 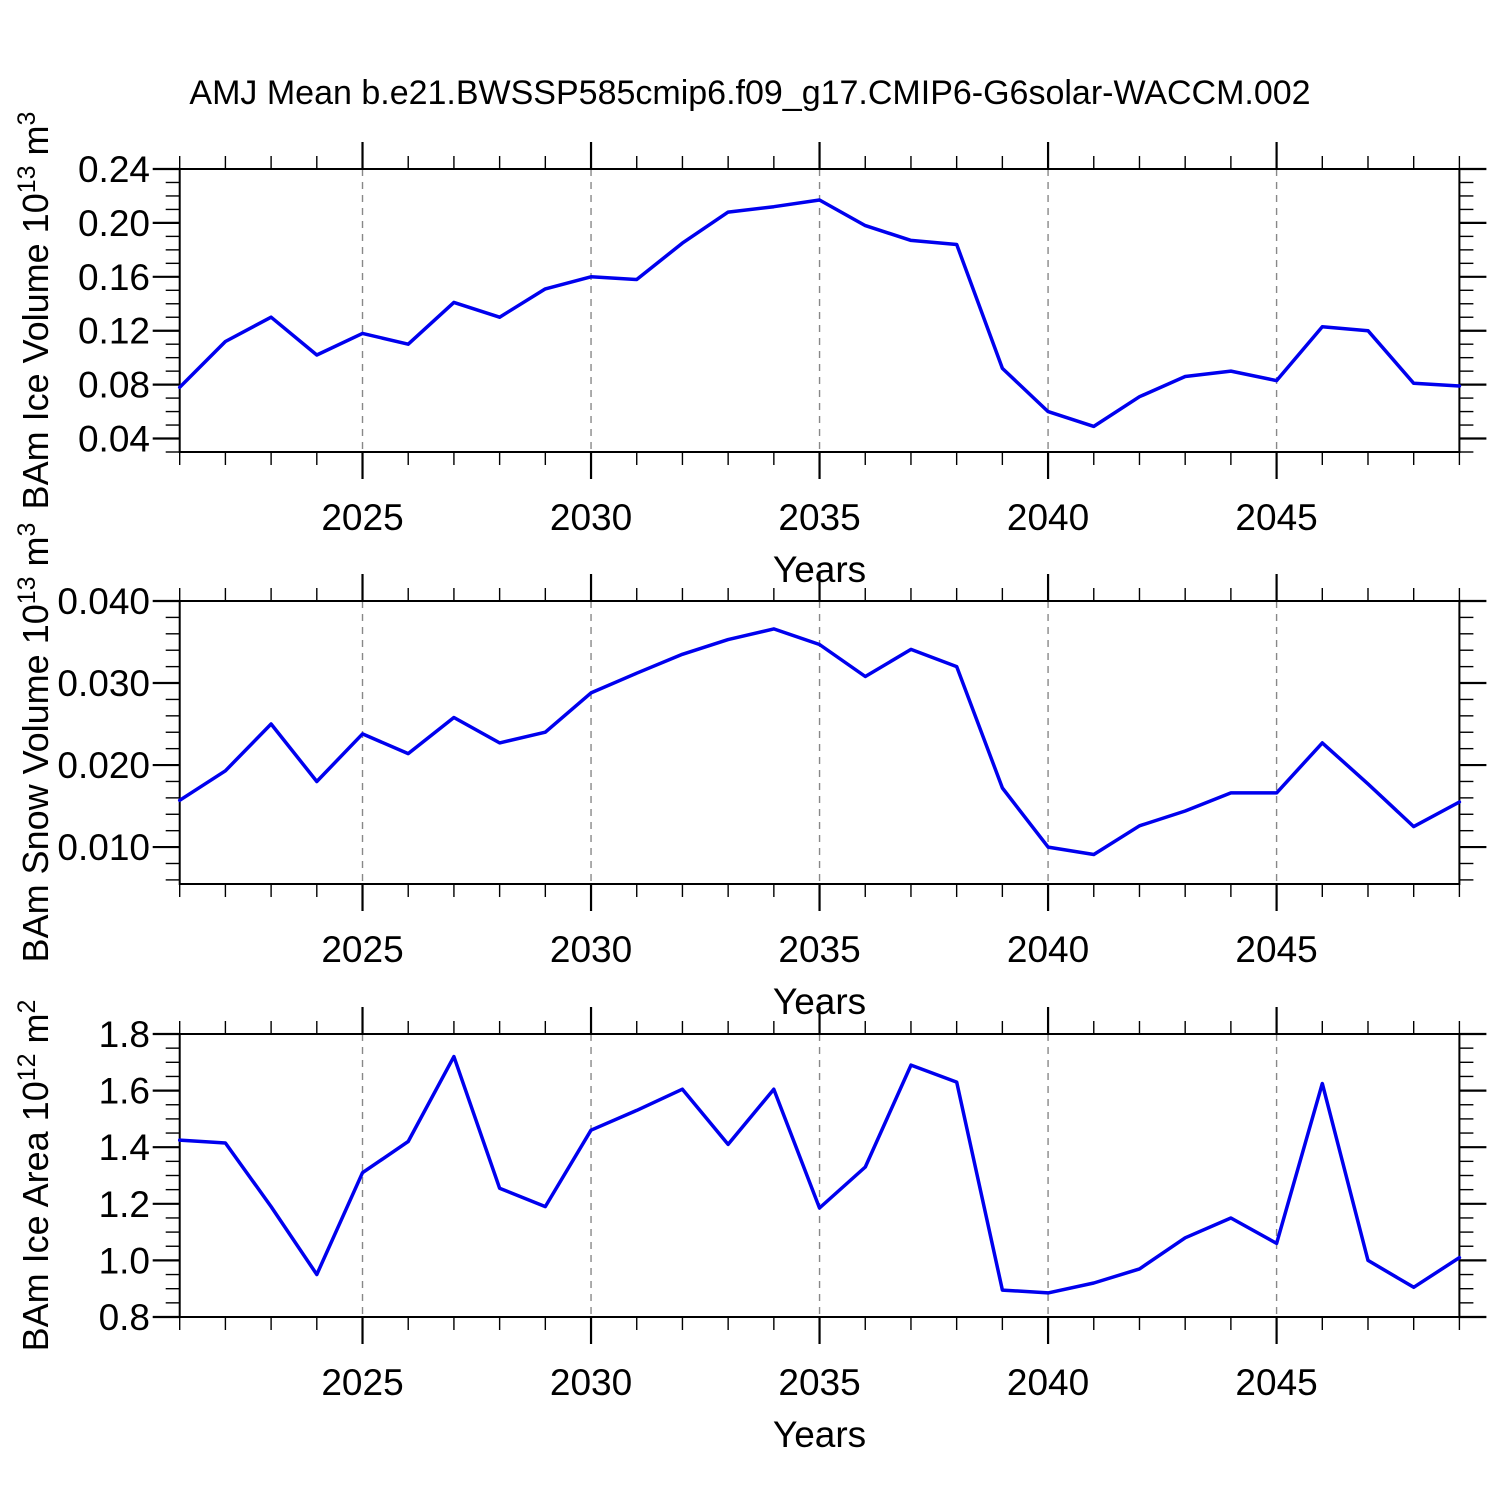 What do you see at coordinates (124, 1317) in the screenshot?
I see `y-tick-label: 0.8` at bounding box center [124, 1317].